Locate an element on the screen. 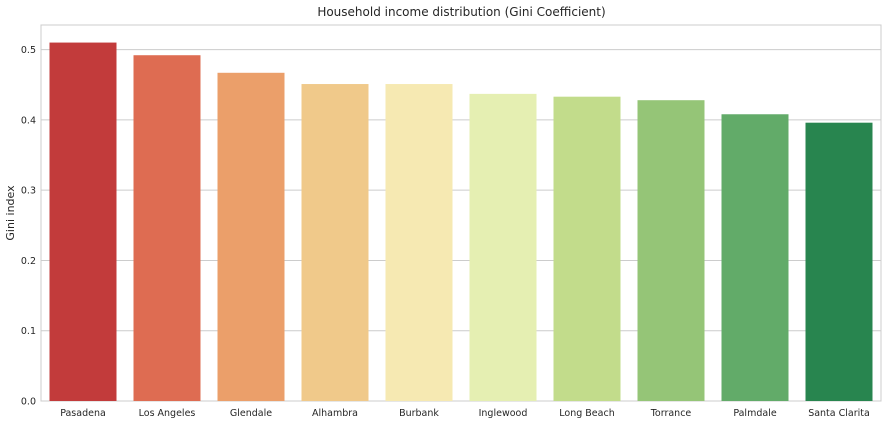 The image size is (886, 424). bar-torrance is located at coordinates (671, 250).